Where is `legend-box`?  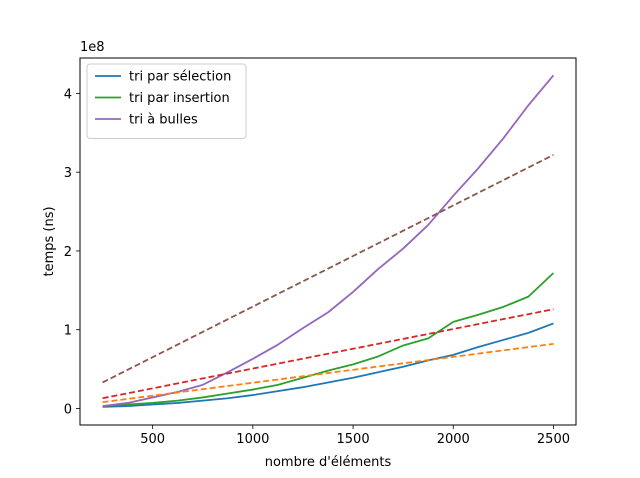
legend-box is located at coordinates (166, 101).